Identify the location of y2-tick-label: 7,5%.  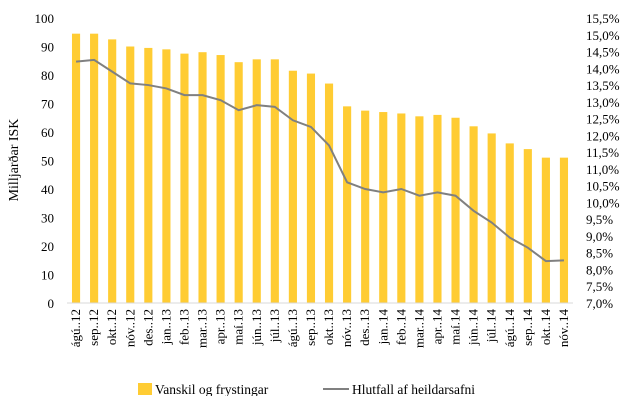
(599, 286).